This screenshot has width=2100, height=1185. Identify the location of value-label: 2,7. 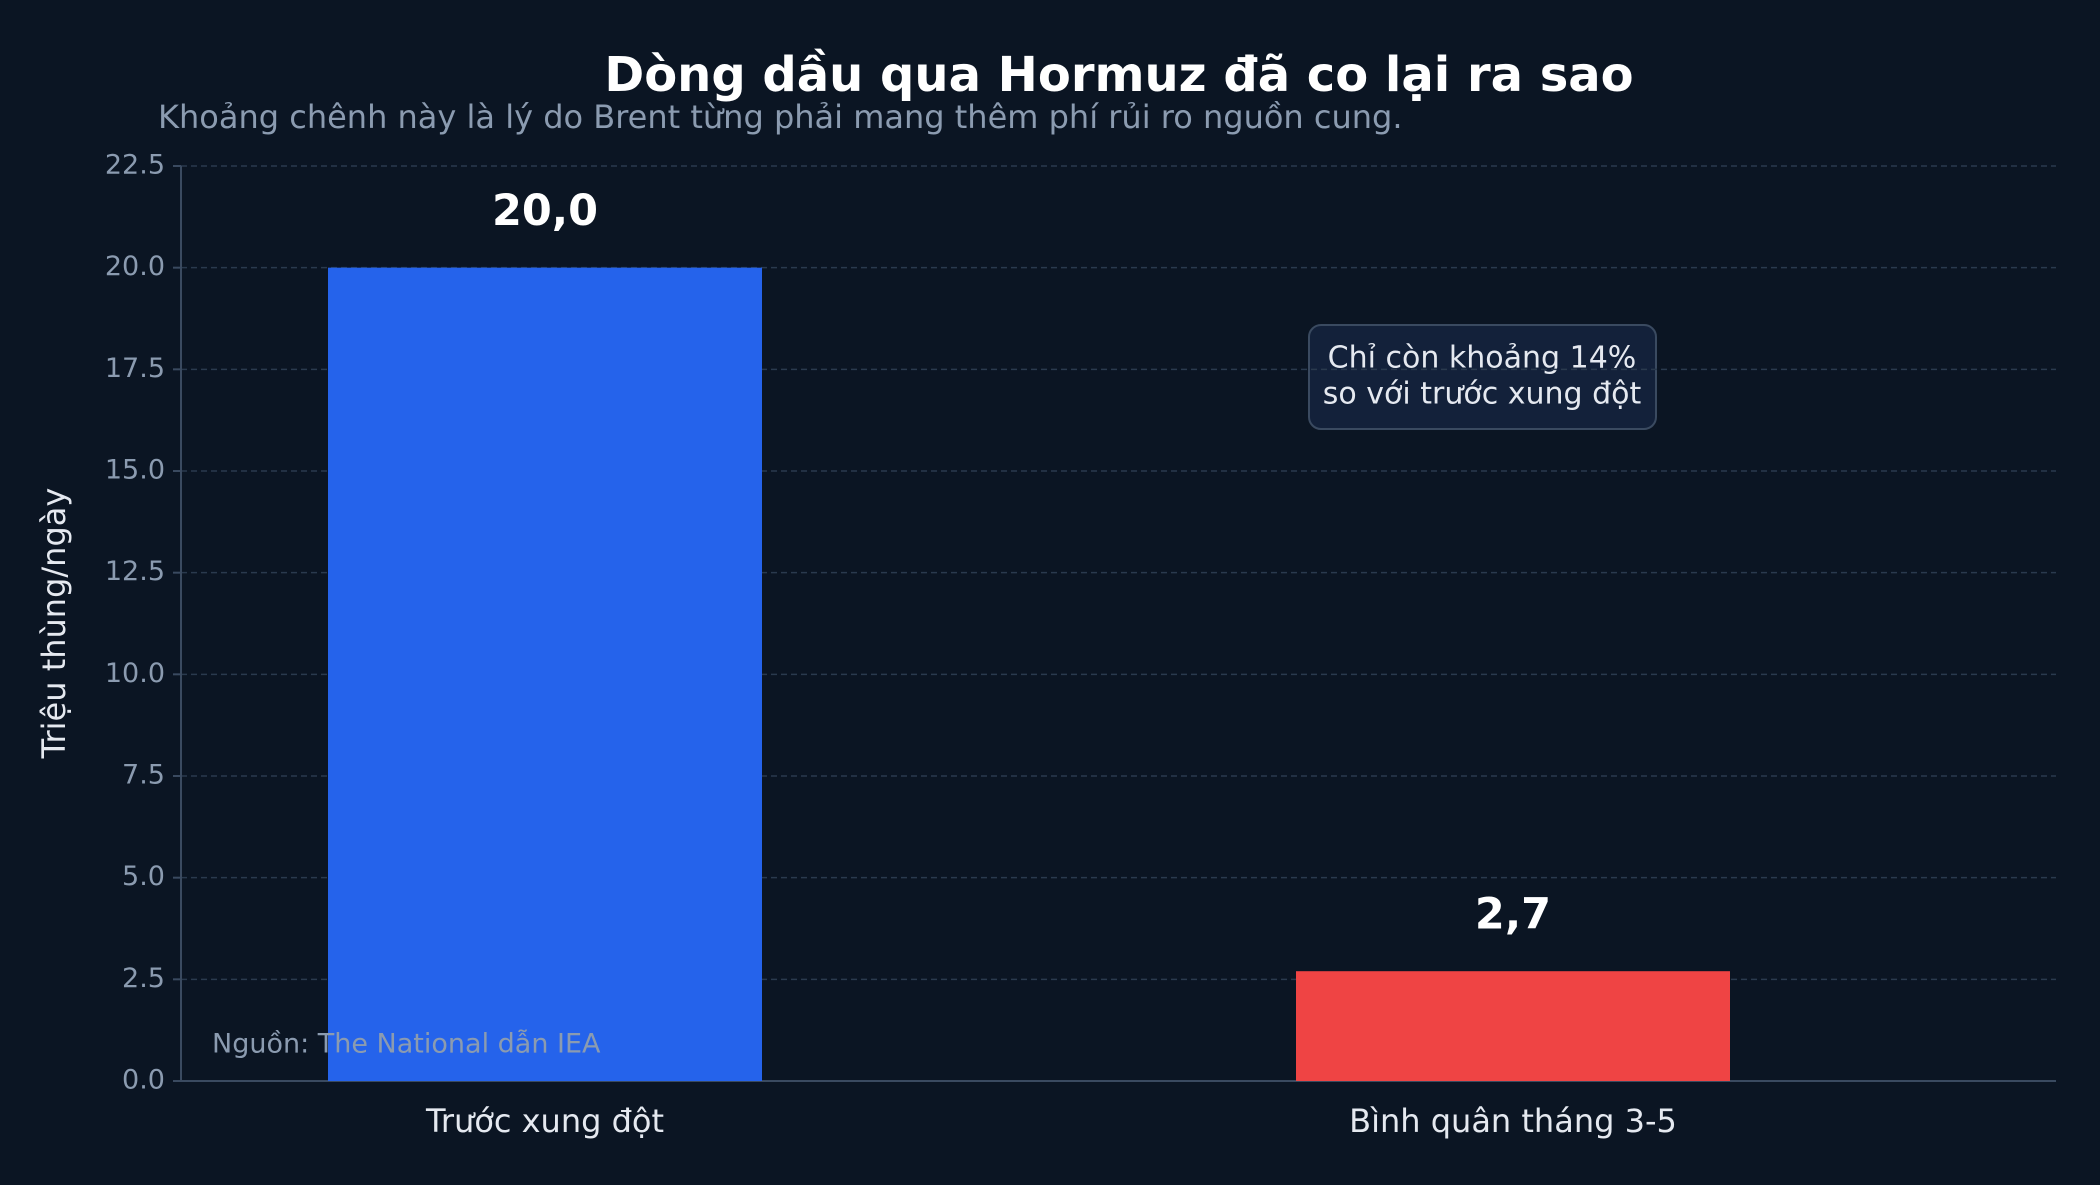
(1513, 915).